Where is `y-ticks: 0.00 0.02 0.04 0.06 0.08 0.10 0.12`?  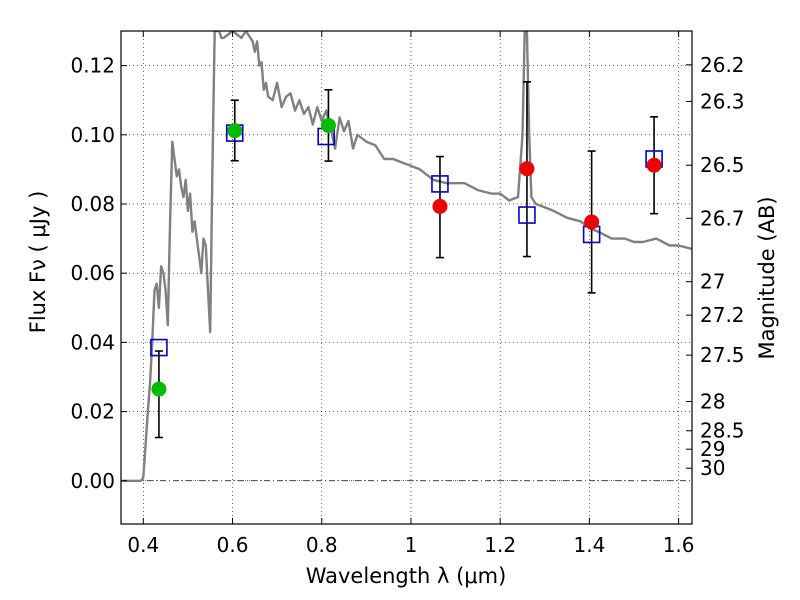
y-ticks: 0.00 0.02 0.04 0.06 0.08 0.10 0.12 is located at coordinates (98, 273).